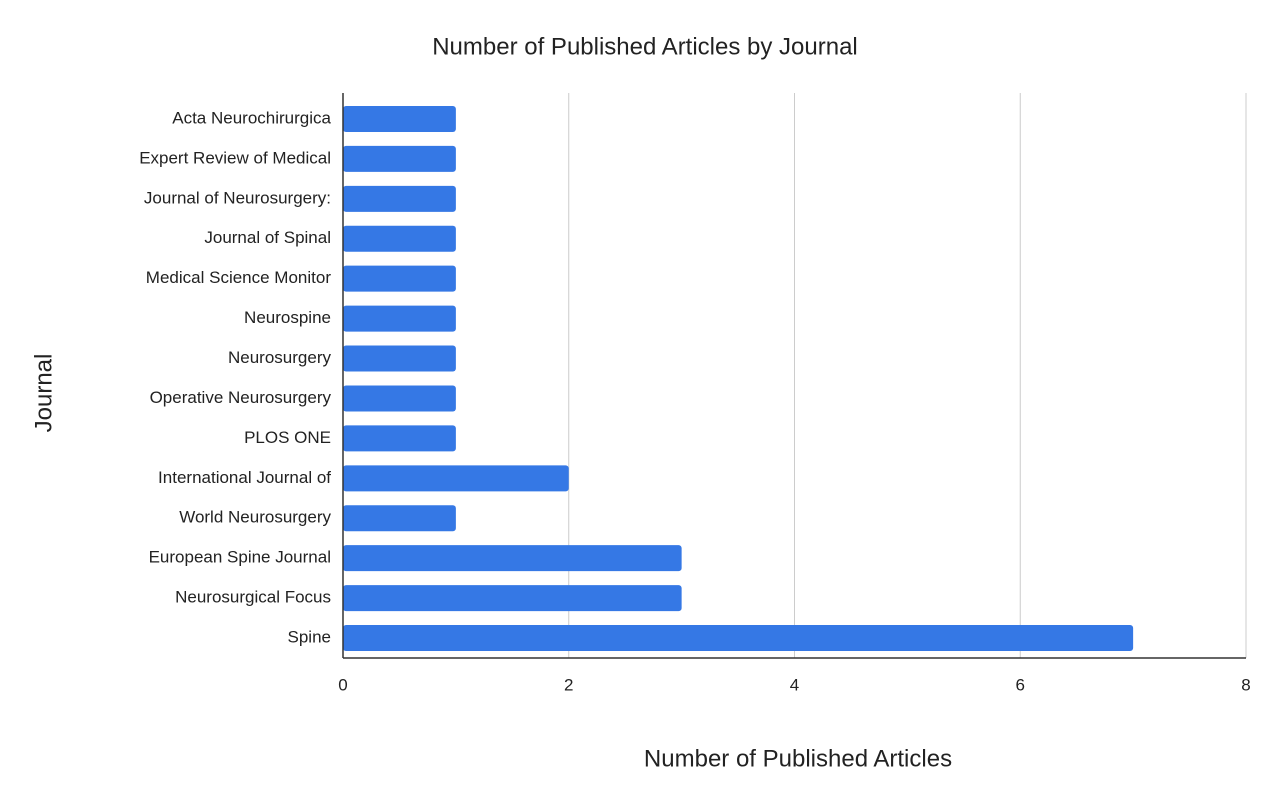 This screenshot has width=1280, height=798. I want to click on y-tick-label: Neurosurgical Focus, so click(253, 597).